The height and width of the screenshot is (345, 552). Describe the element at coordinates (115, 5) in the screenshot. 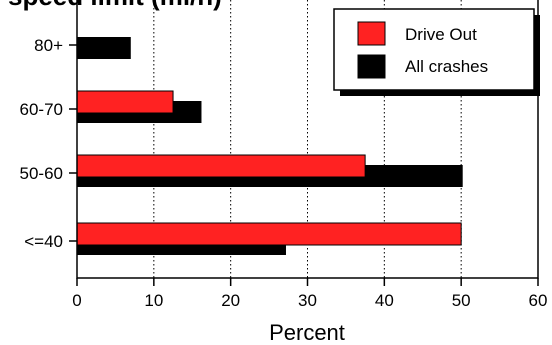

I see `chart-title: speed limit (mi/h)` at that location.